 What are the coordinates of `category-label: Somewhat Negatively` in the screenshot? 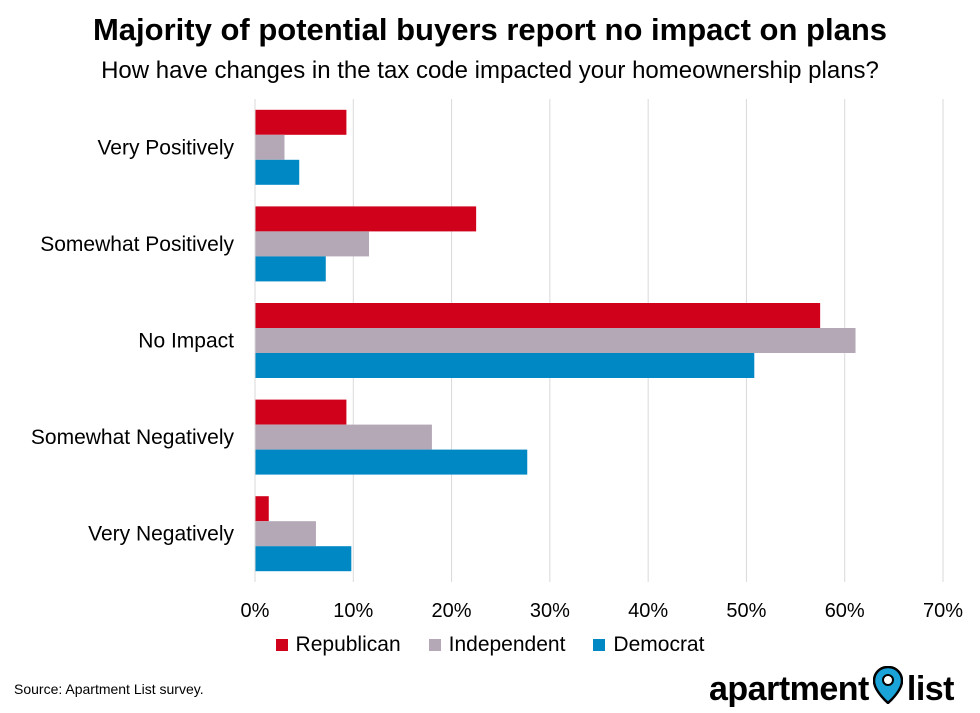 It's located at (133, 437).